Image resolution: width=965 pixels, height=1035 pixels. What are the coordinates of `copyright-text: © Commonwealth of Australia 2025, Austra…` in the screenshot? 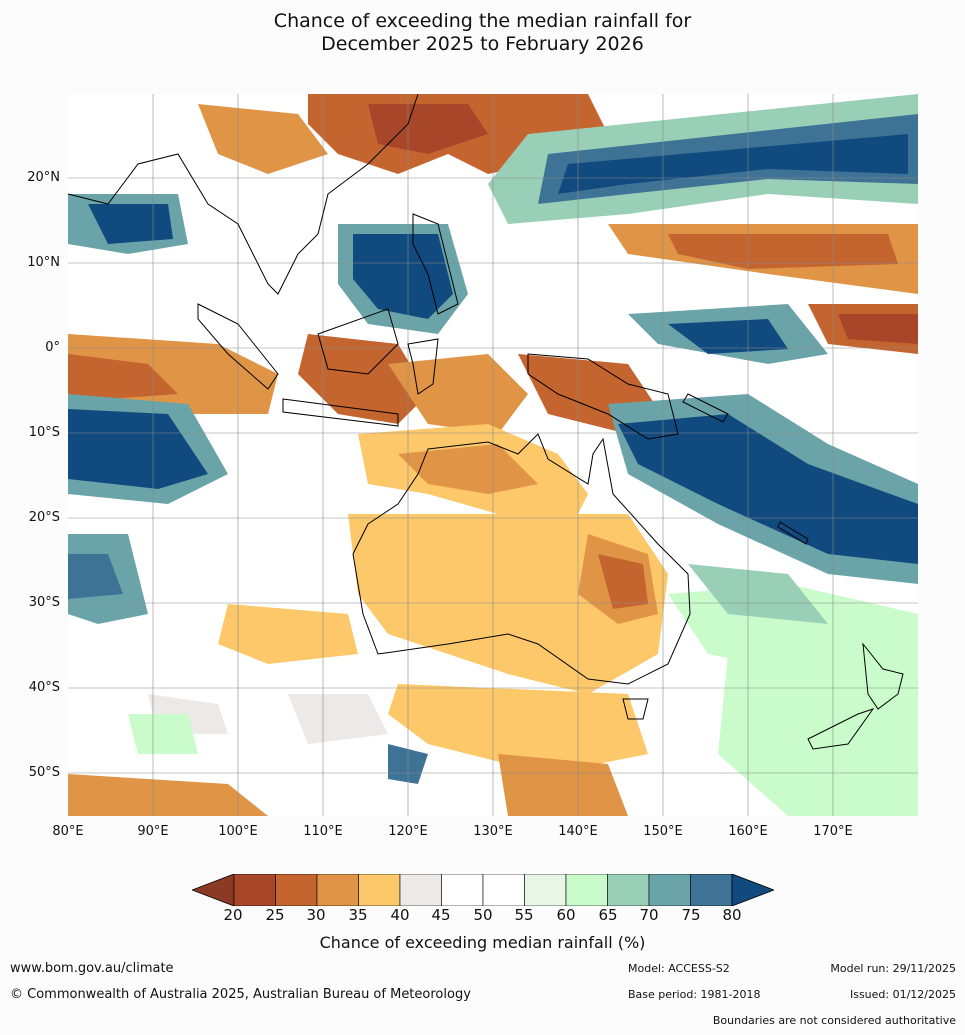 It's located at (240, 994).